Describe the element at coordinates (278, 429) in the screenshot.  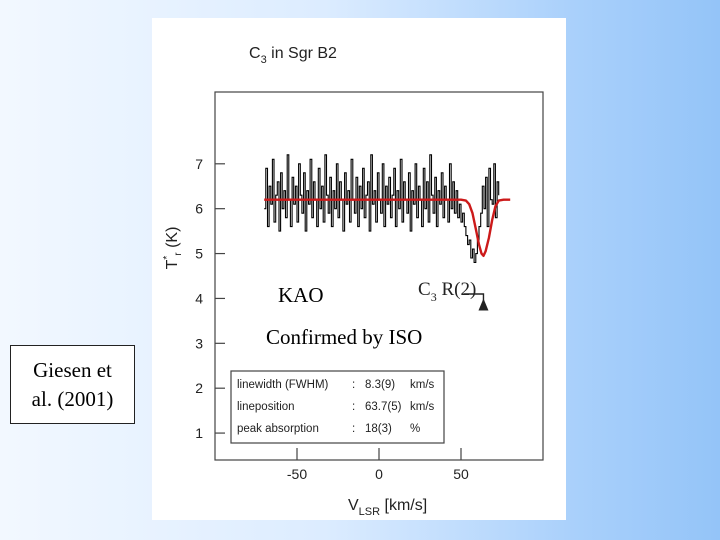
I see `fit-parameter-label: peak absorption` at that location.